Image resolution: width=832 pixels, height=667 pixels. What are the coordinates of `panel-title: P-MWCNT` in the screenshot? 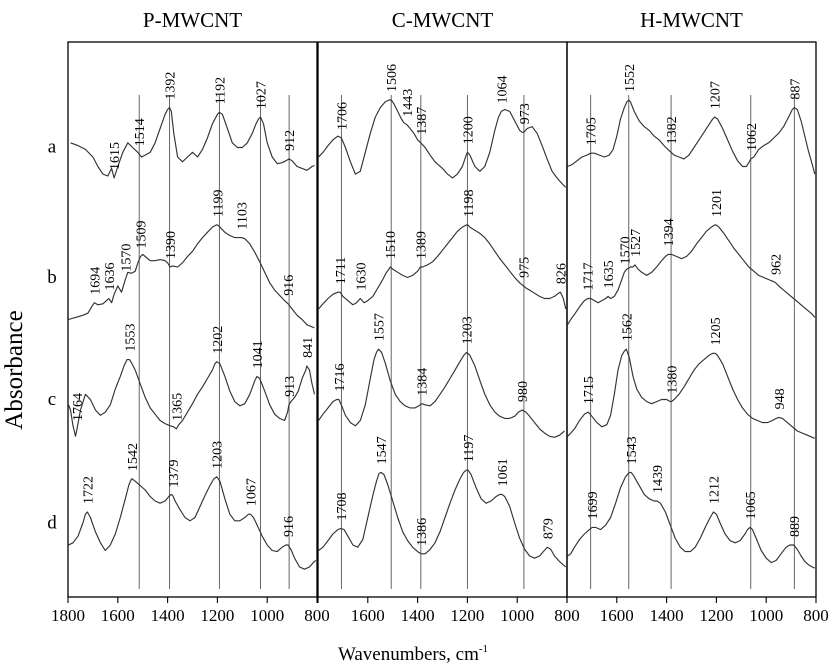 It's located at (192, 20).